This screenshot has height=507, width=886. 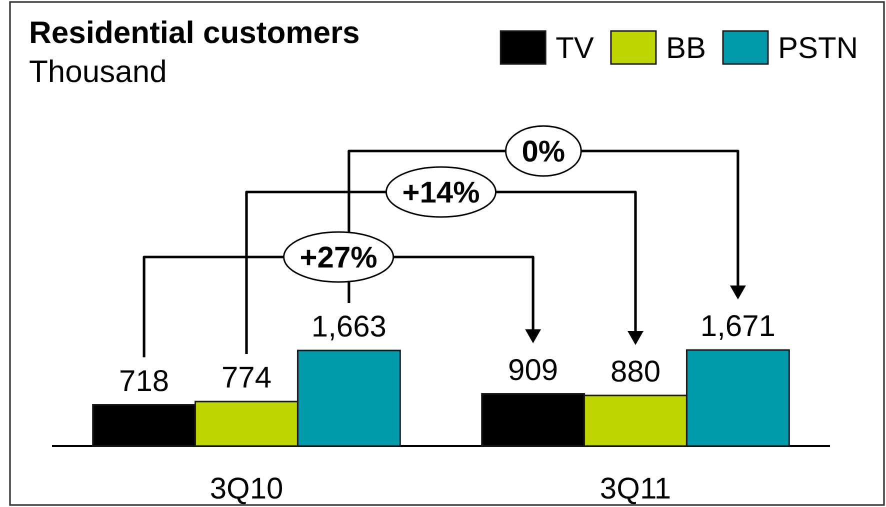 I want to click on data-label: 1,671, so click(x=738, y=326).